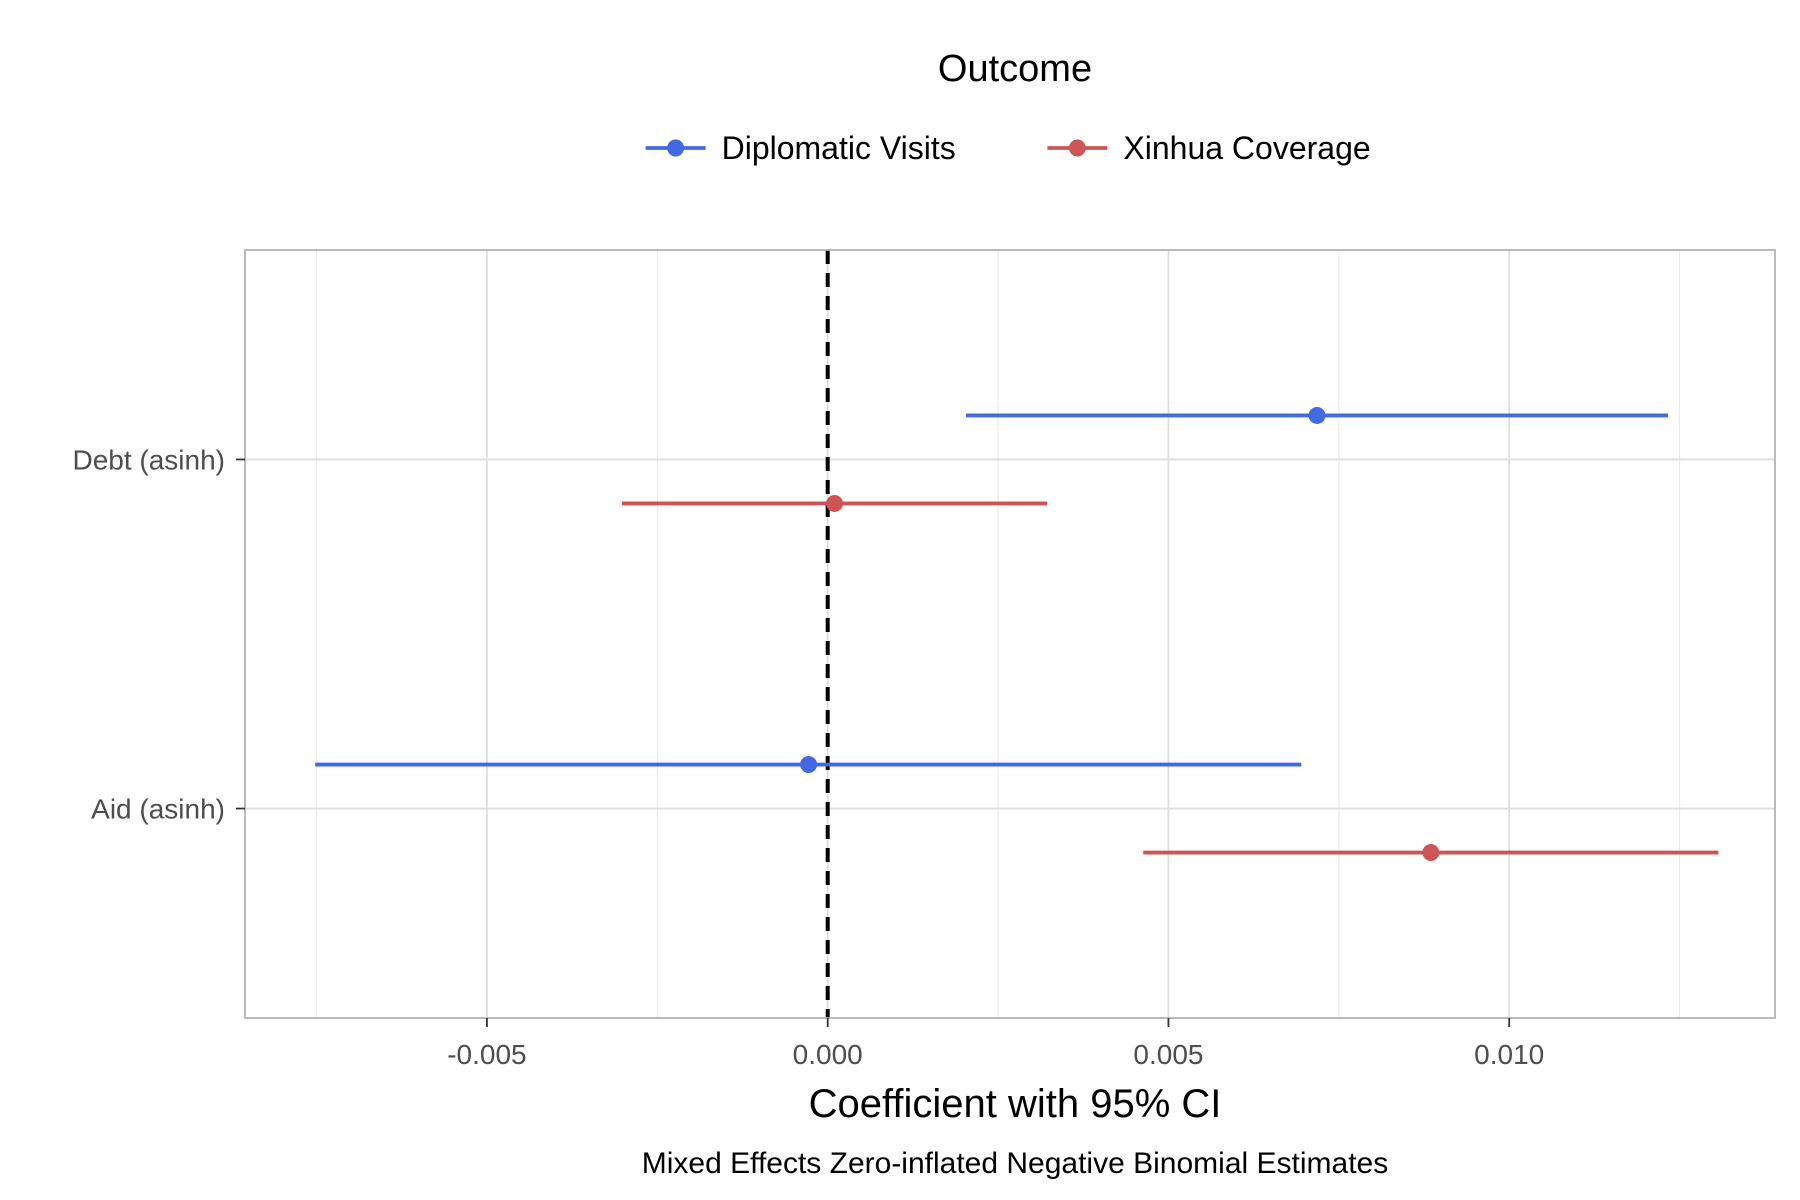  Describe the element at coordinates (995, 1044) in the screenshot. I see `x-axis: -0.005 0.000 0.005 0.010` at that location.